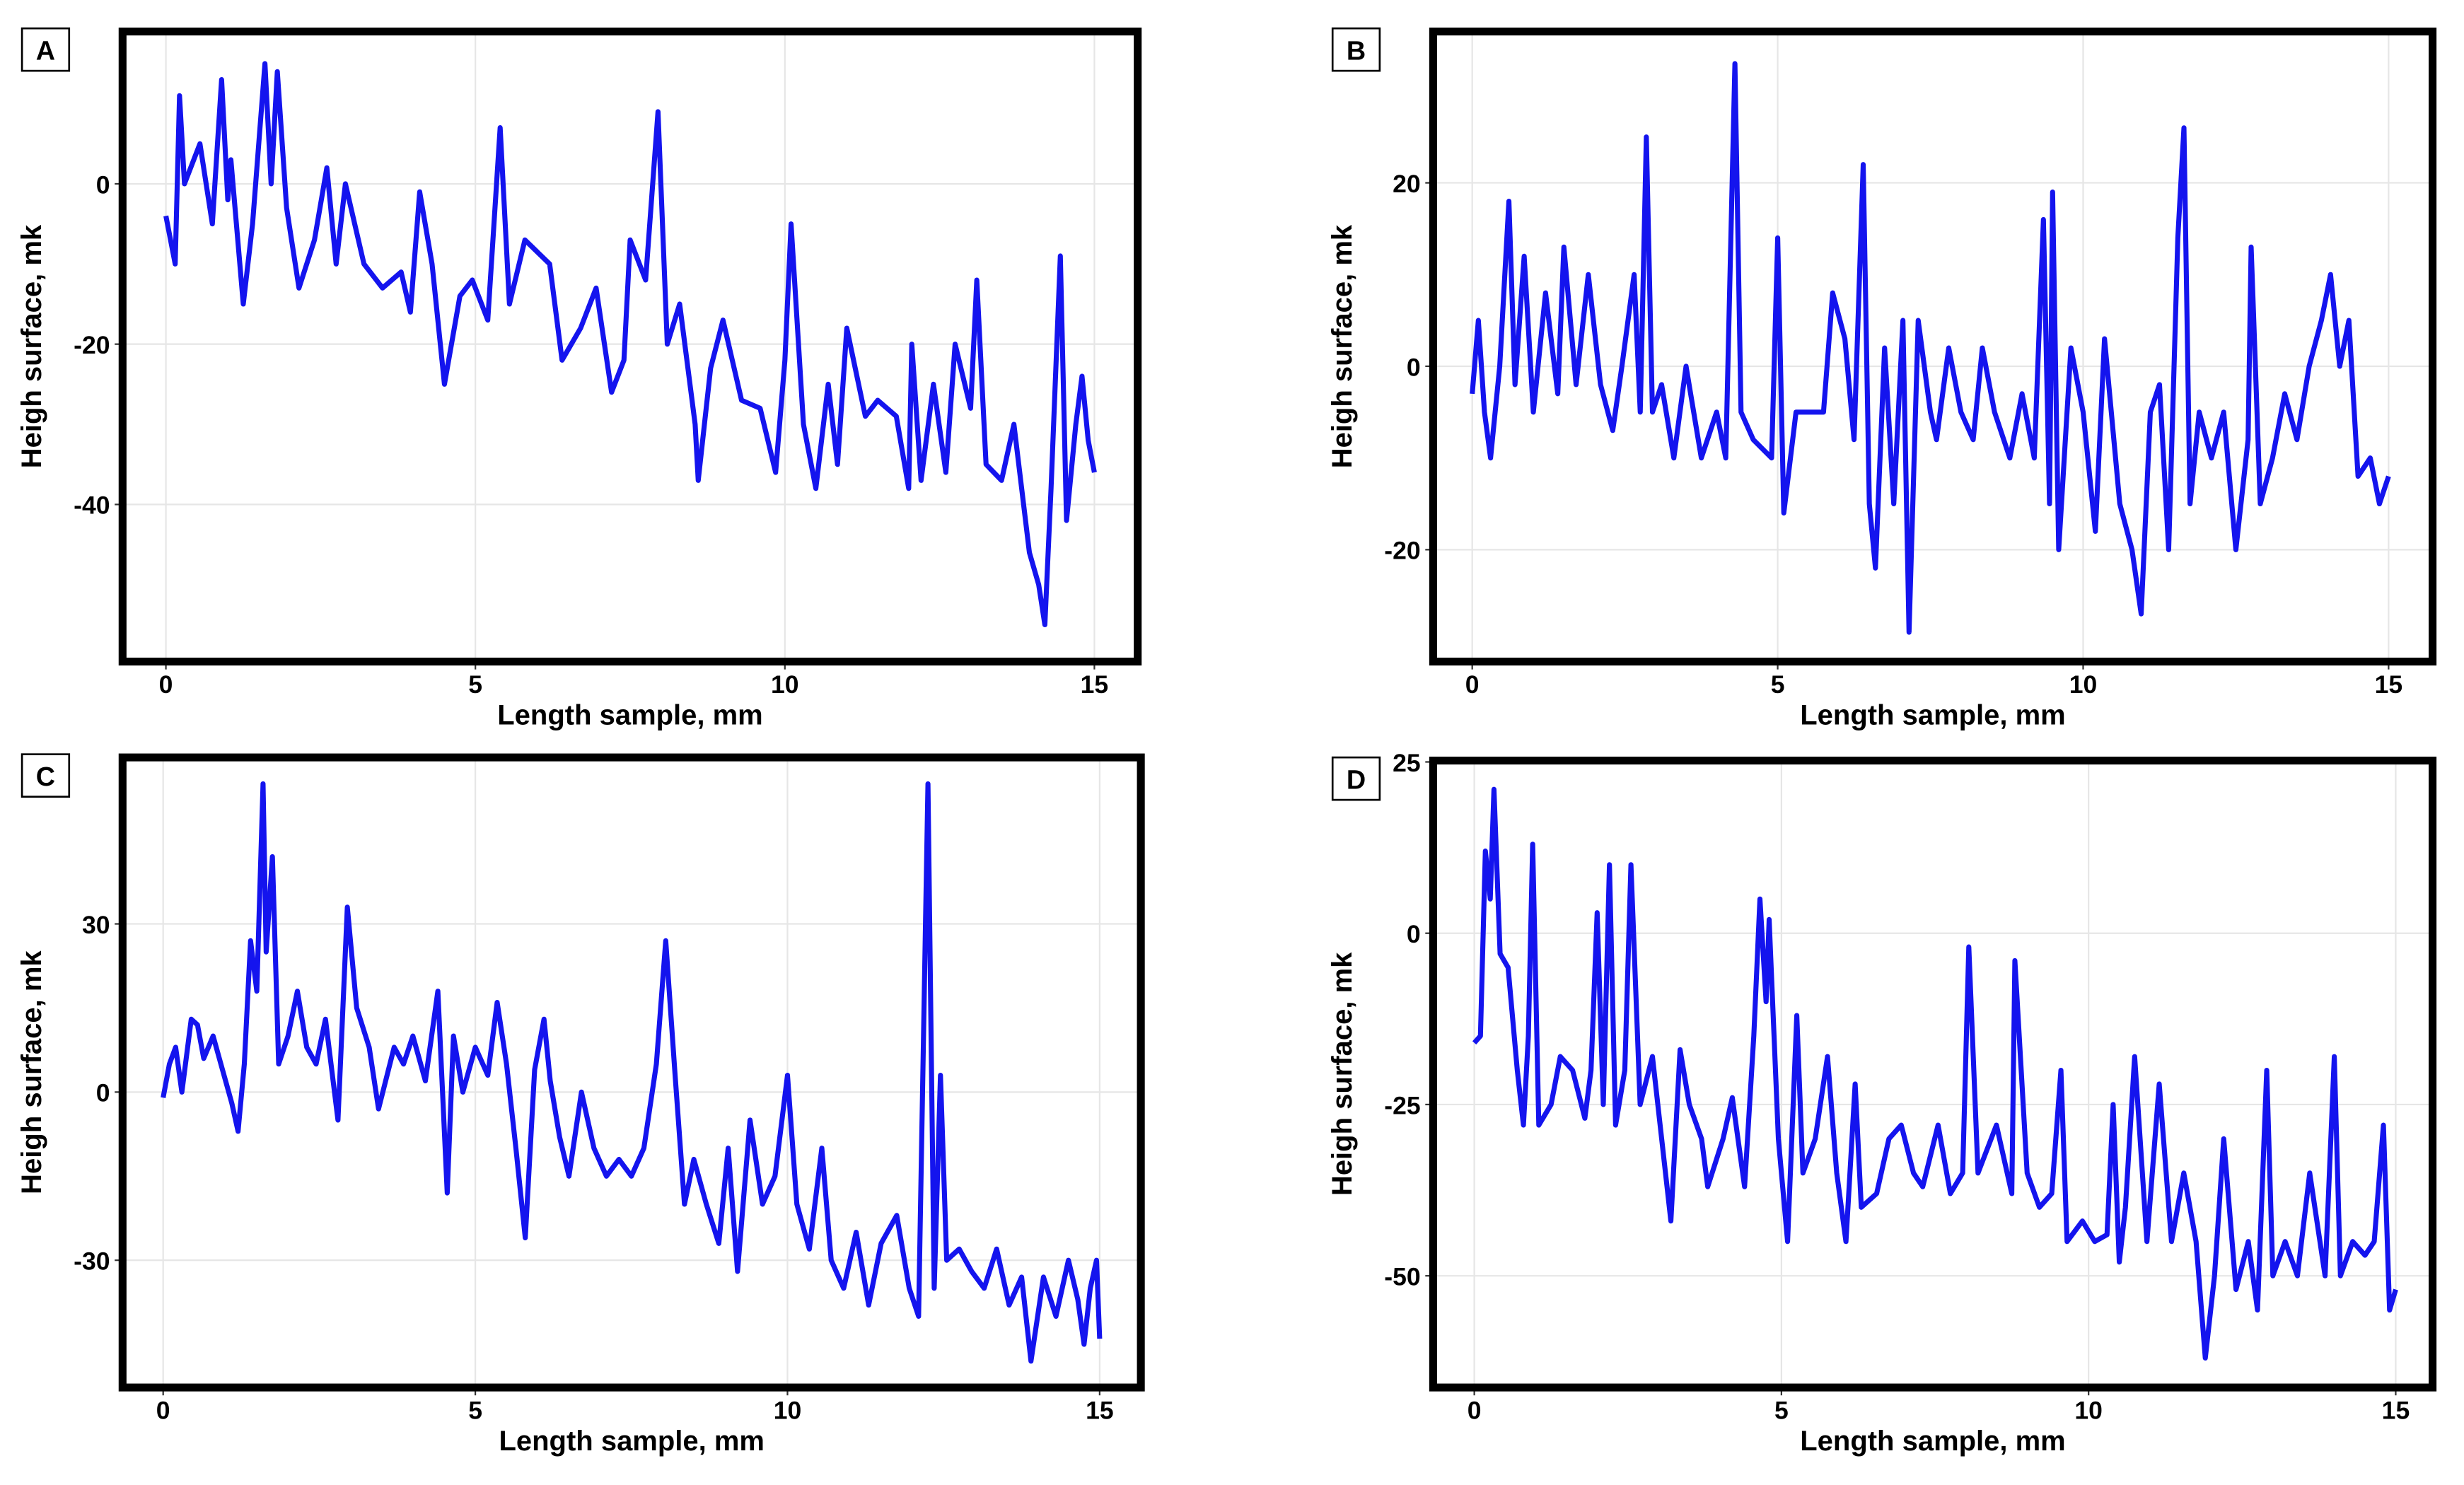 The height and width of the screenshot is (1485, 2464). I want to click on y-tick-label: -30, so click(92, 1261).